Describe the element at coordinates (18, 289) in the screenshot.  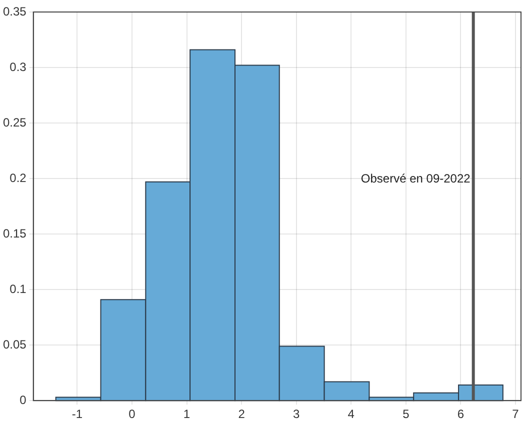
I see `y-tick-label: 0.1` at that location.